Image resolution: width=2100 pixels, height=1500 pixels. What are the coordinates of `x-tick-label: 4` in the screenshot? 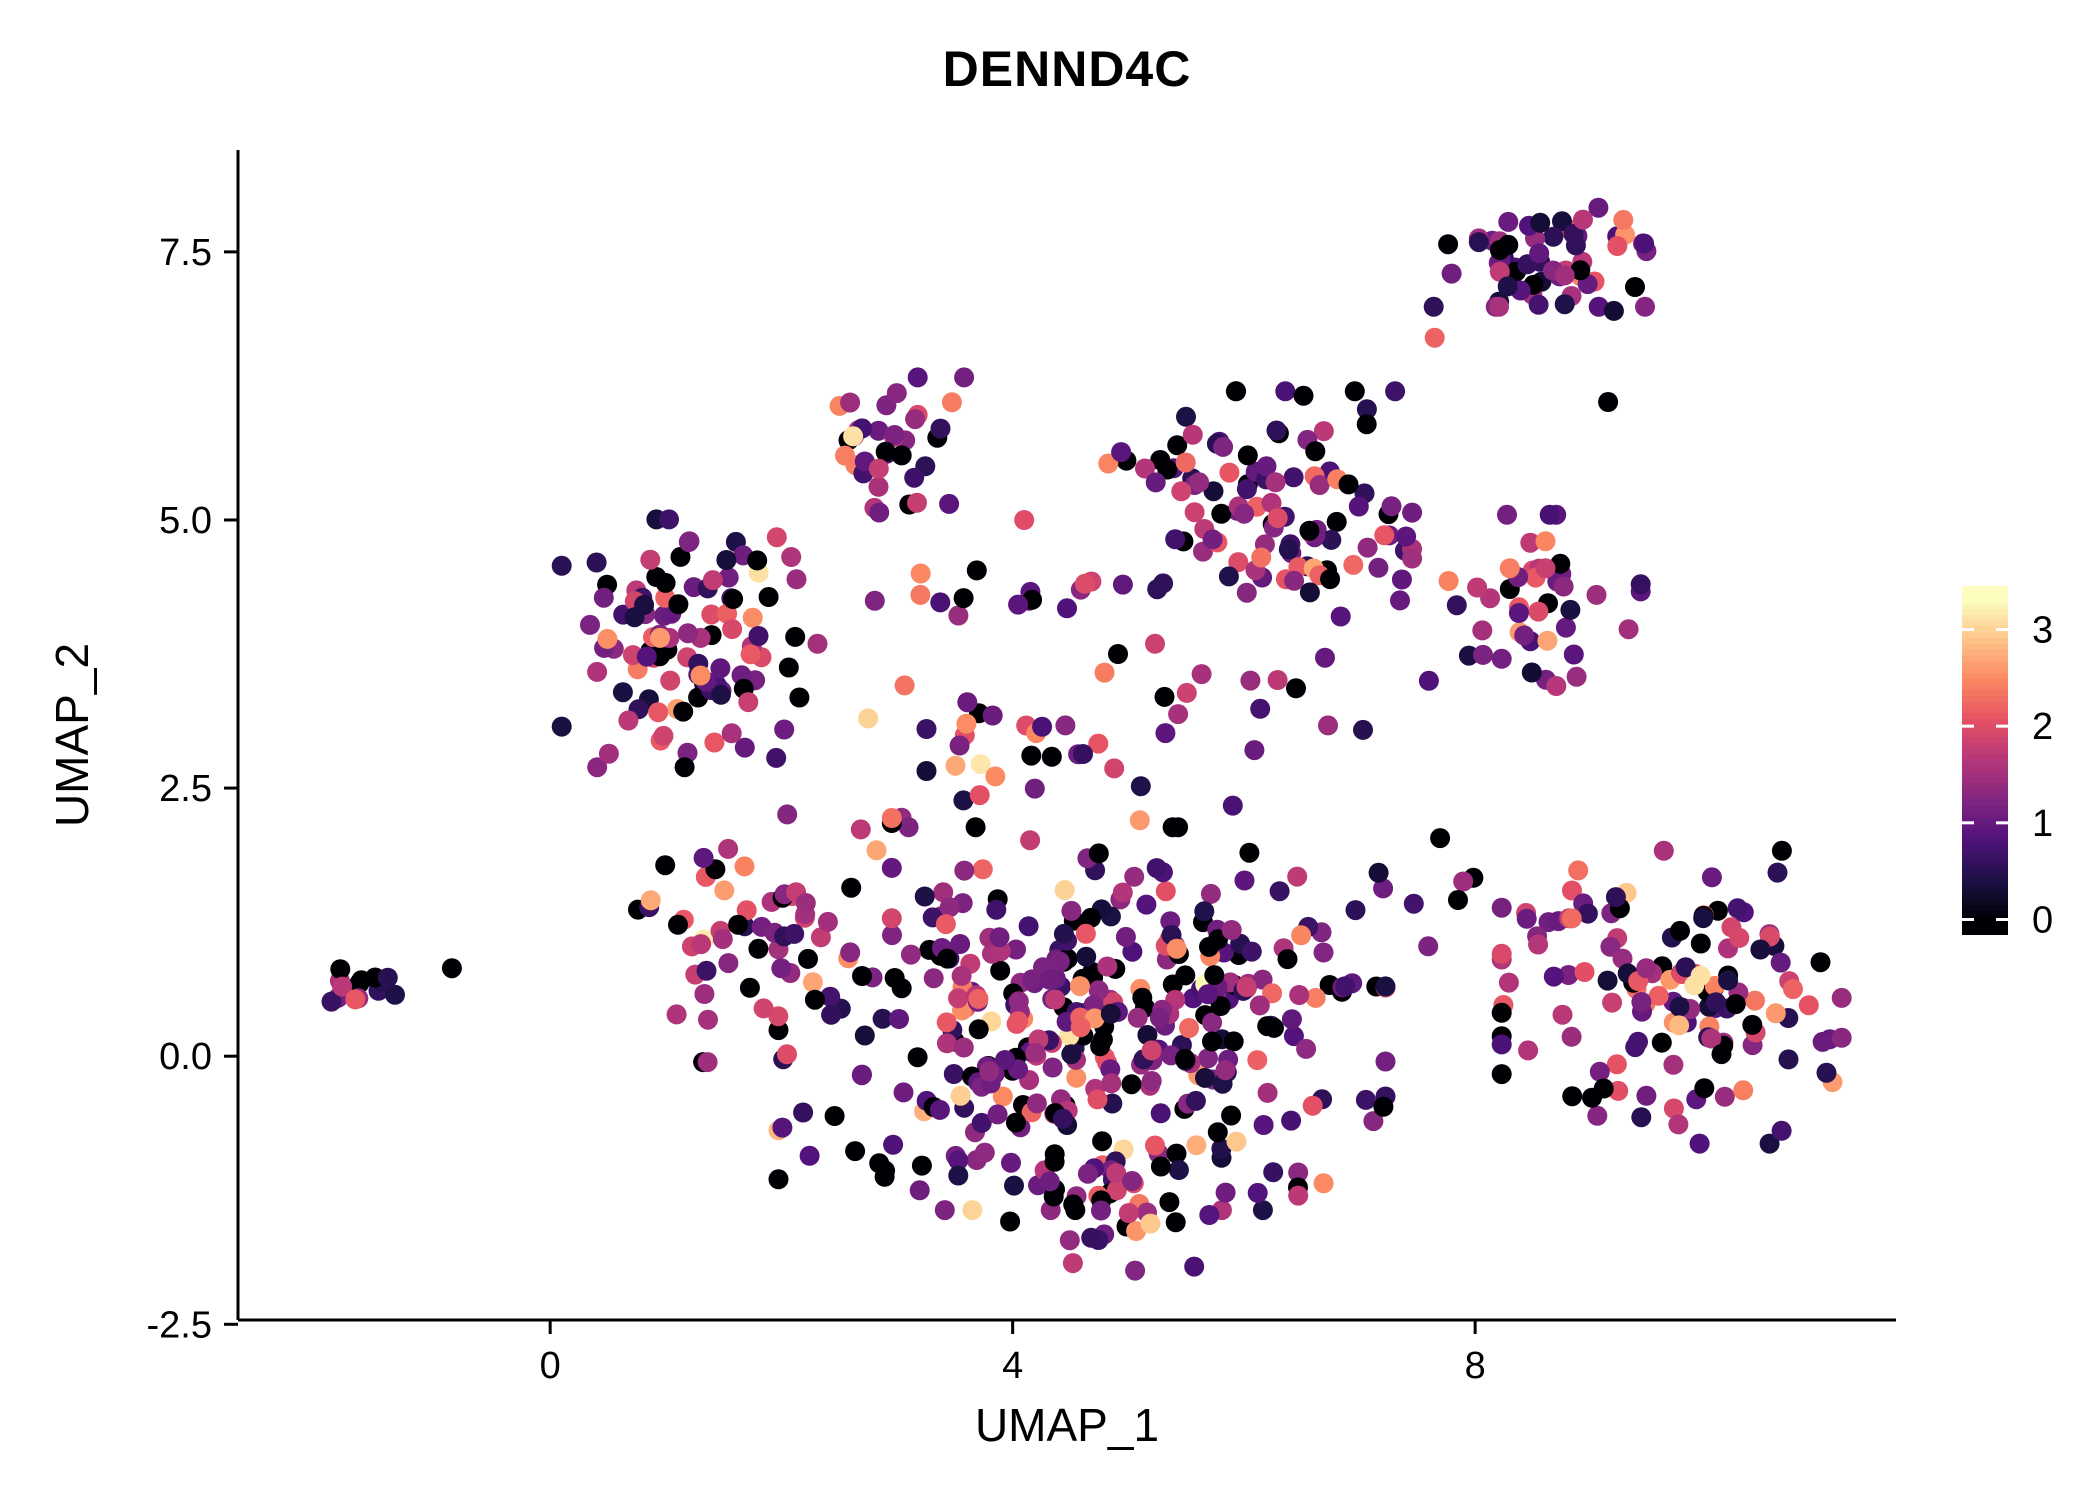 It's located at (1012, 1366).